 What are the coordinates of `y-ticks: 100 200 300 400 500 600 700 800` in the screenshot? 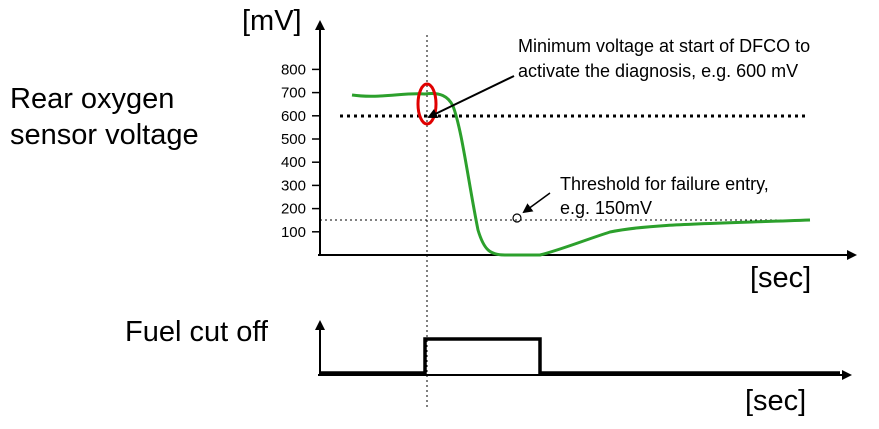 It's located at (300, 151).